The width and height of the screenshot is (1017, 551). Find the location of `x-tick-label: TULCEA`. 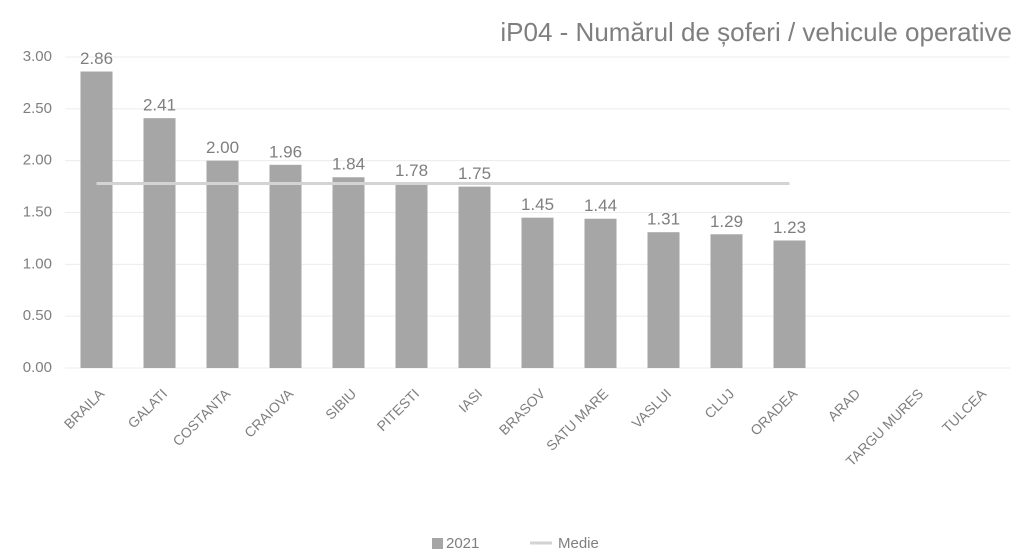

x-tick-label: TULCEA is located at coordinates (964, 410).